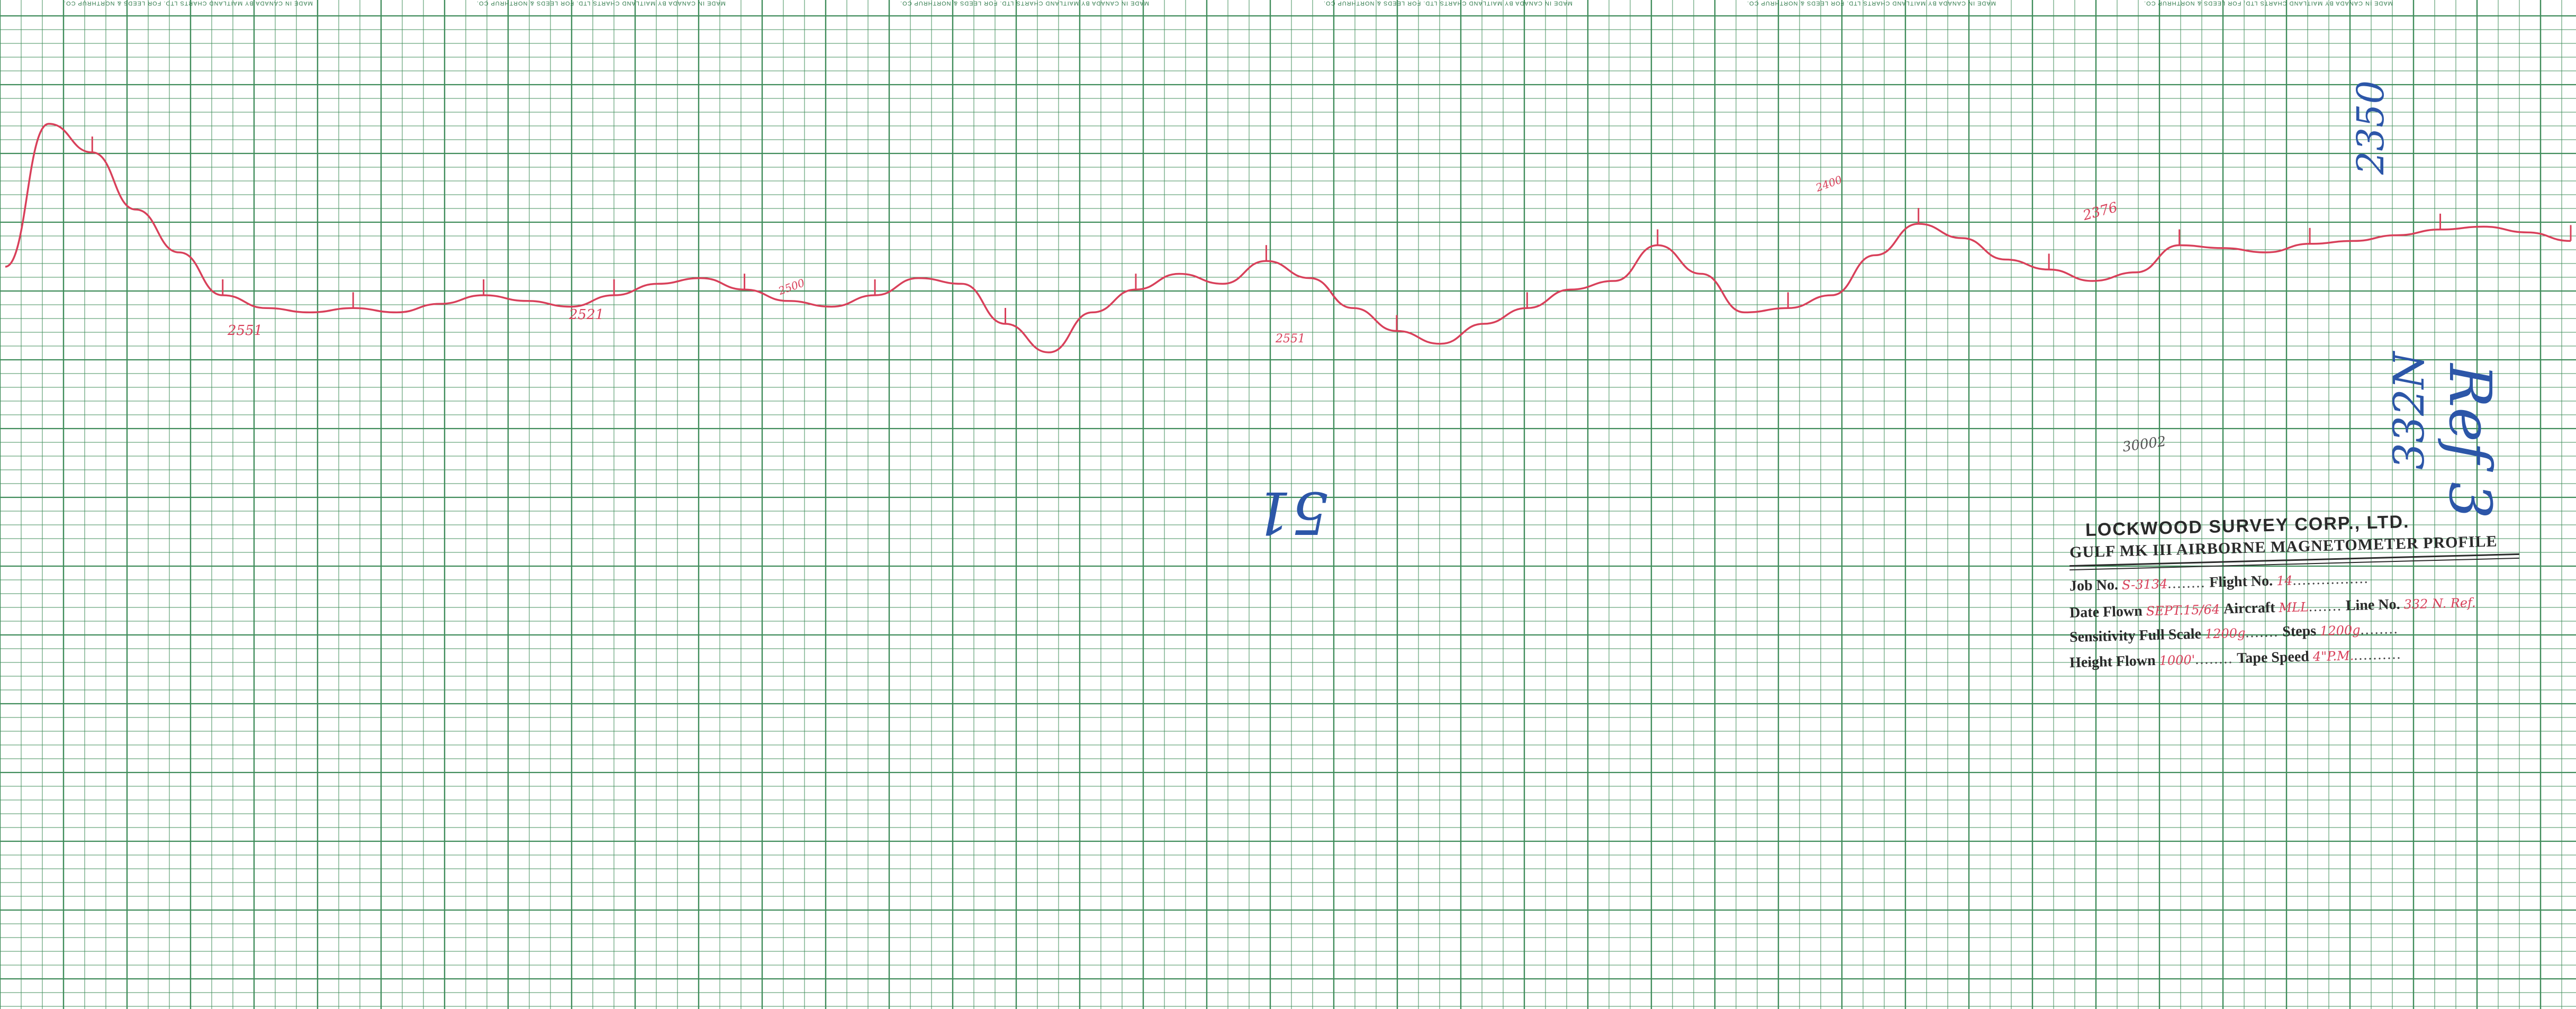  I want to click on job-value: S-3134, so click(2144, 584).